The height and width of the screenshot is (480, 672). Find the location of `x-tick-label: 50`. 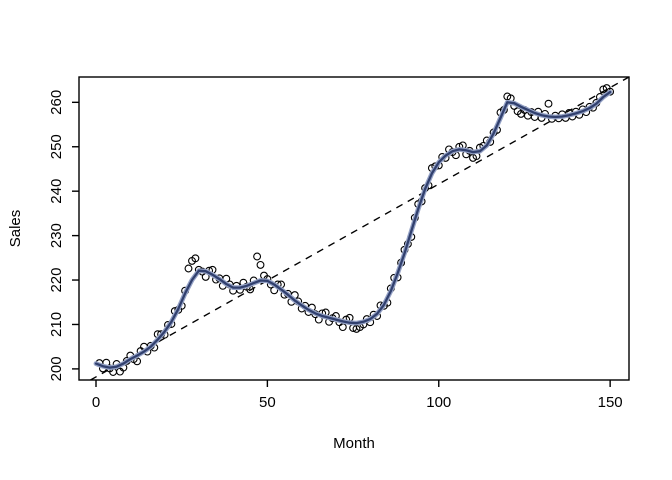

x-tick-label: 50 is located at coordinates (267, 402).